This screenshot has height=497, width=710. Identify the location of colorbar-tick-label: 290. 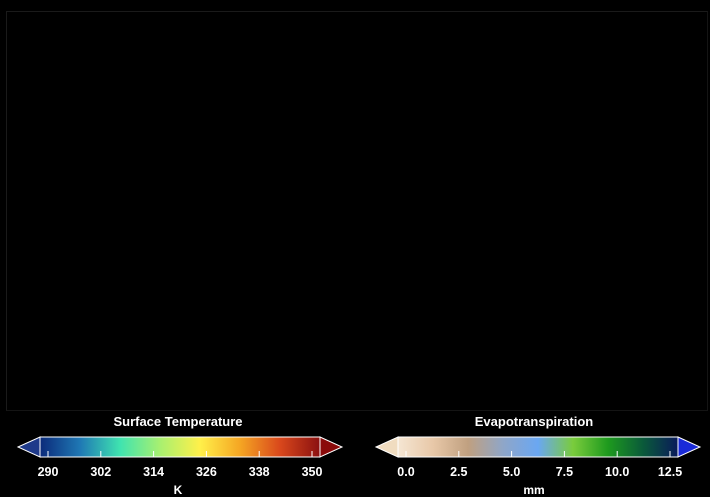
(48, 472).